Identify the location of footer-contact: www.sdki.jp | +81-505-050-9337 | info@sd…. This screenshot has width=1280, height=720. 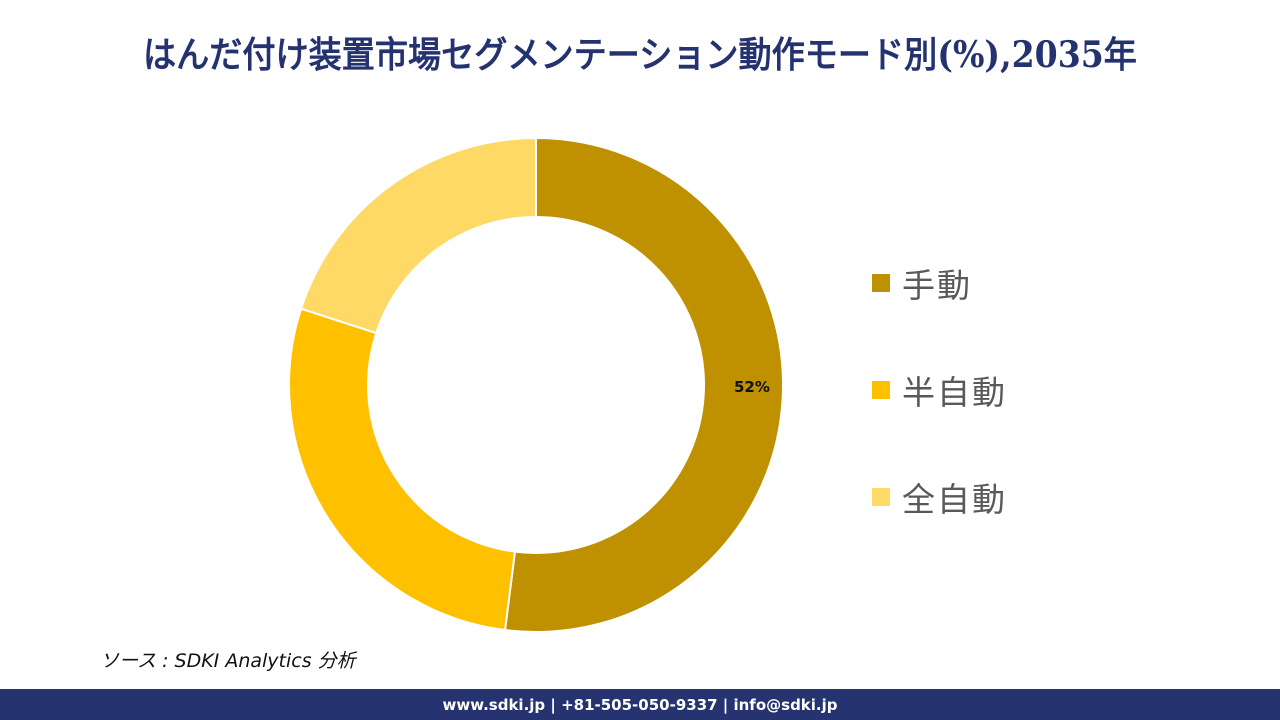
(640, 704).